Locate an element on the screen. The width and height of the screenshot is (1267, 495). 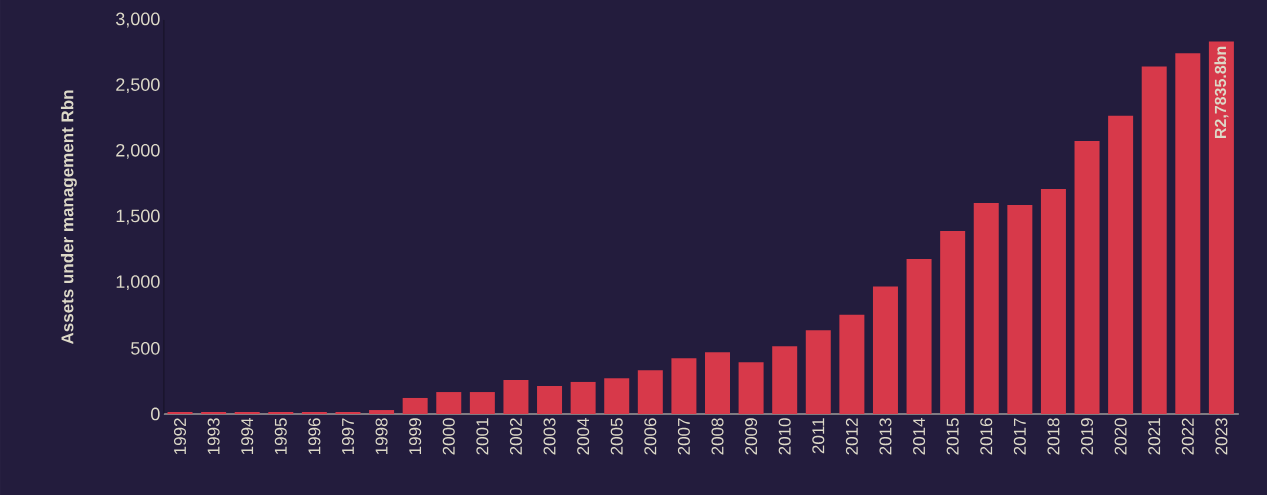
x-tick-label: 2014 is located at coordinates (919, 436).